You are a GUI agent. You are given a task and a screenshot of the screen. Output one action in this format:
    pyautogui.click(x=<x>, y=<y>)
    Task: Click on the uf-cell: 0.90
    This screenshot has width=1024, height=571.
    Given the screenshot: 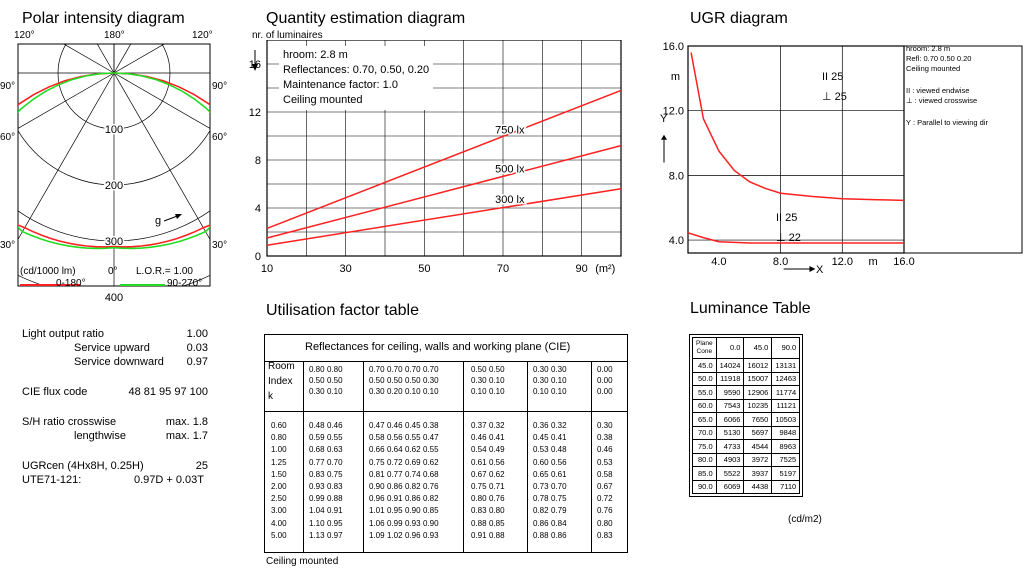 What is the action you would take?
    pyautogui.click(x=413, y=511)
    